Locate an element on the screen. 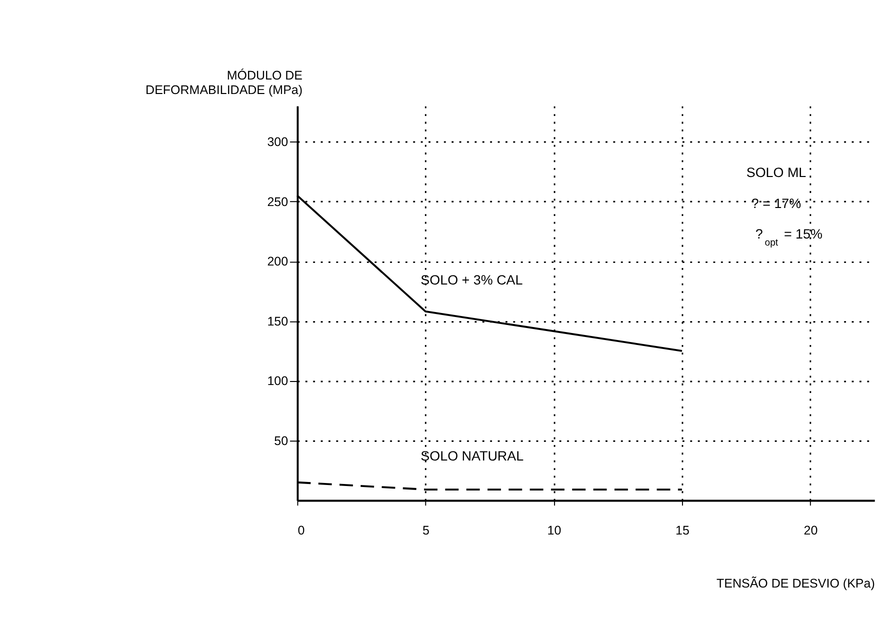 This screenshot has height=621, width=884. series-label: SOLO NATURAL is located at coordinates (472, 456).